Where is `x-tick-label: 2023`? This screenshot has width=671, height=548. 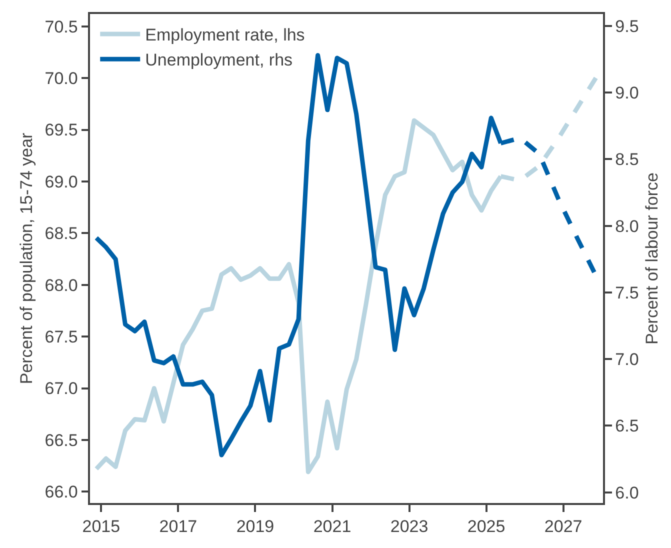
x-tick-label: 2023 is located at coordinates (409, 526).